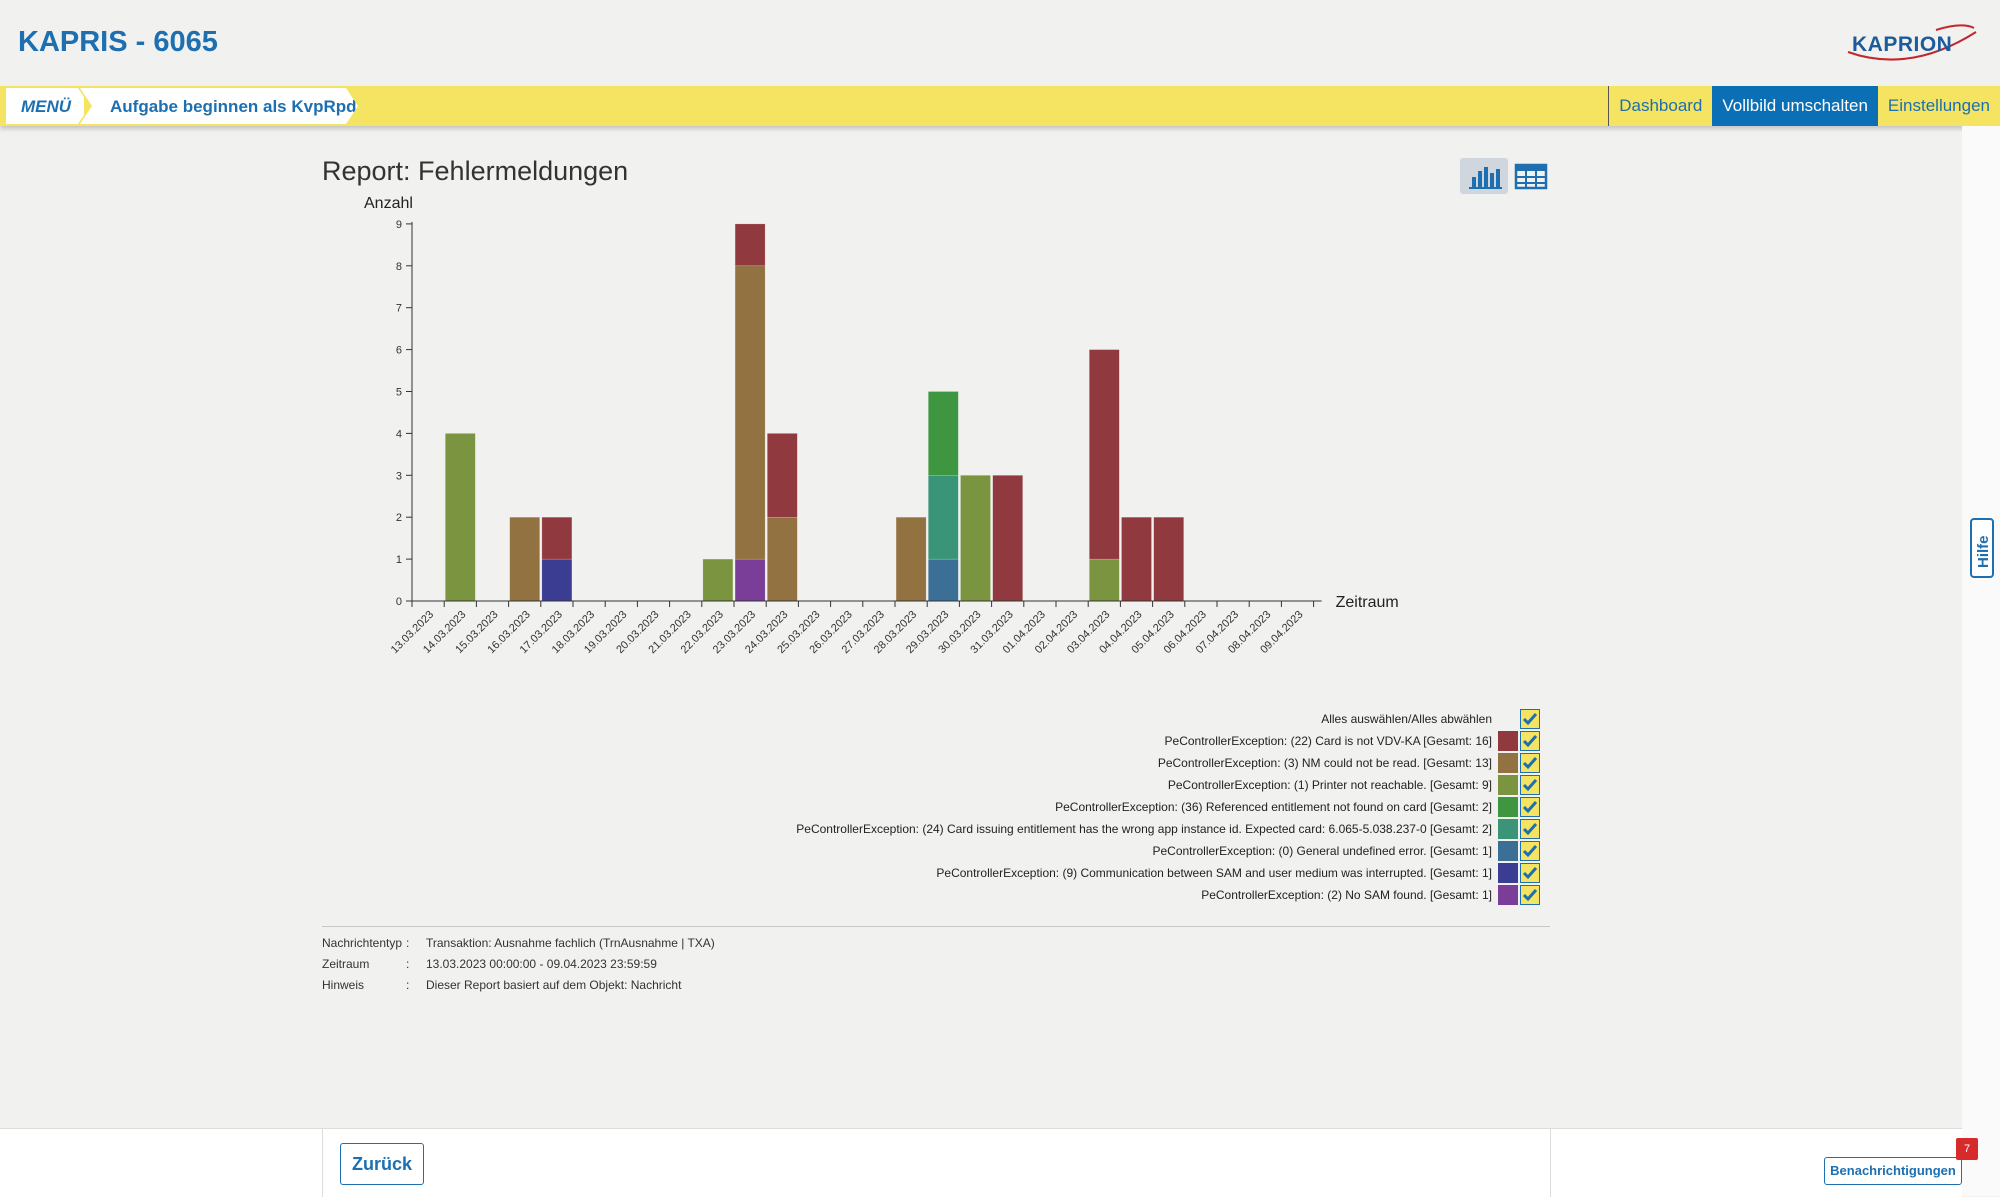 The image size is (2000, 1197). What do you see at coordinates (1981, 661) in the screenshot?
I see `right-scroll-strip` at bounding box center [1981, 661].